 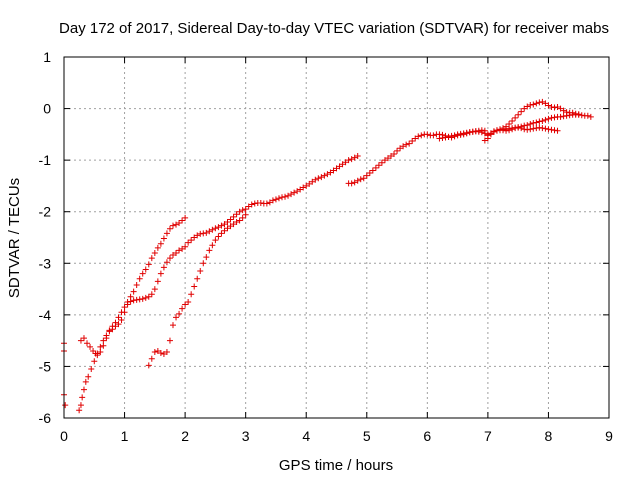 I want to click on x-tick-label: 7, so click(x=488, y=436).